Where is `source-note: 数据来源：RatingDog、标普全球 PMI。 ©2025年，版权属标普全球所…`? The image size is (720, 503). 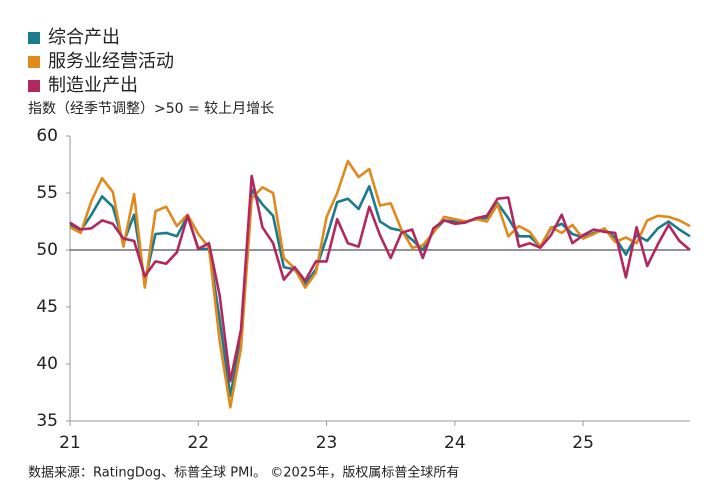
source-note: 数据来源：RatingDog、标普全球 PMI。 ©2025年，版权属标普全球所… is located at coordinates (243, 473).